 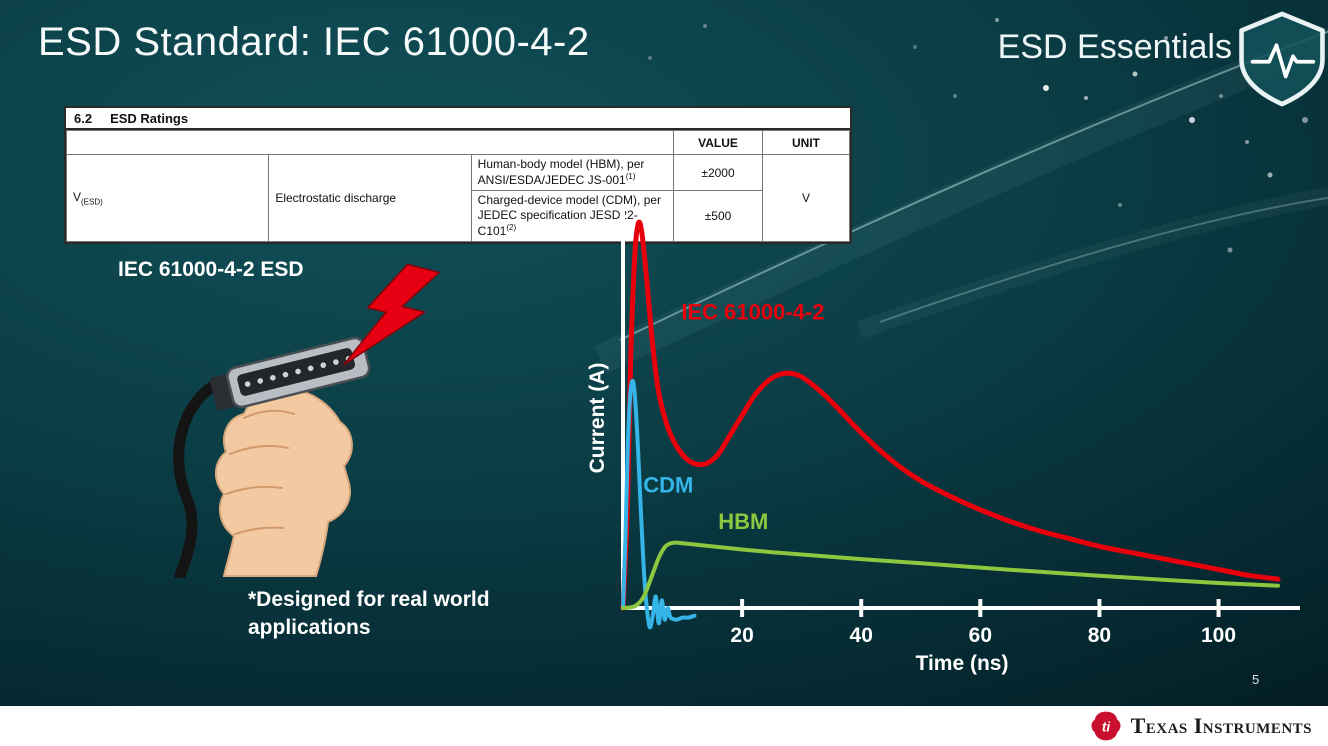 What do you see at coordinates (743, 521) in the screenshot?
I see `series-label-hbm: HBM` at bounding box center [743, 521].